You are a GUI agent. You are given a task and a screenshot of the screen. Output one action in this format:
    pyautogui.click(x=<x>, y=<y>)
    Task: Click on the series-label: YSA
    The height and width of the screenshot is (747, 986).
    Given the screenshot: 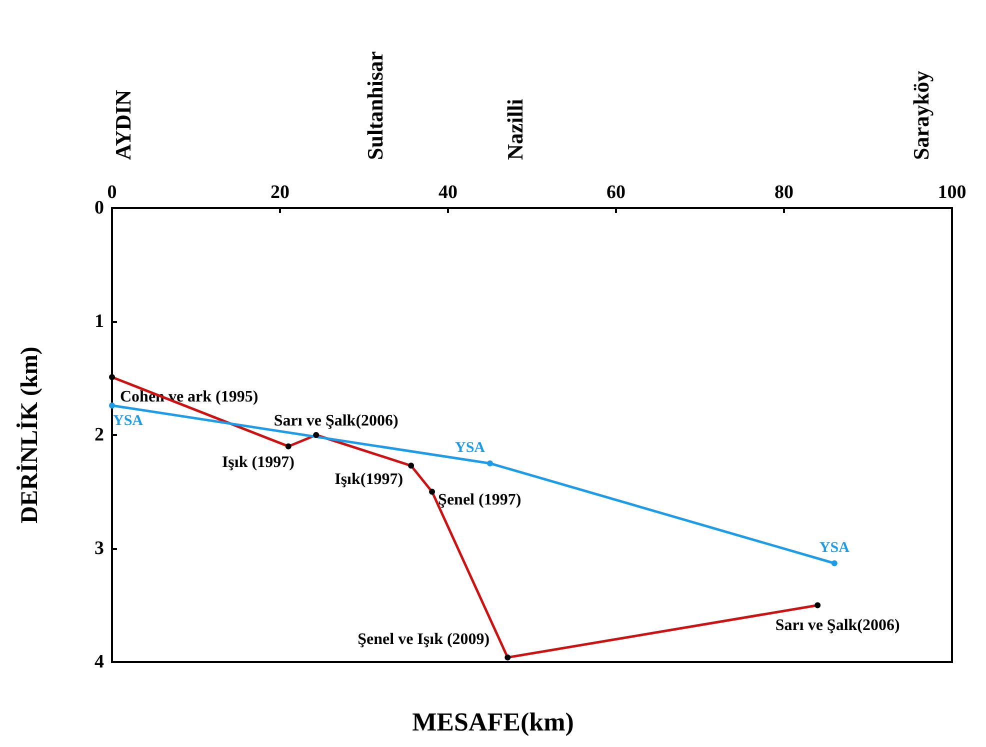 What is the action you would take?
    pyautogui.click(x=470, y=448)
    